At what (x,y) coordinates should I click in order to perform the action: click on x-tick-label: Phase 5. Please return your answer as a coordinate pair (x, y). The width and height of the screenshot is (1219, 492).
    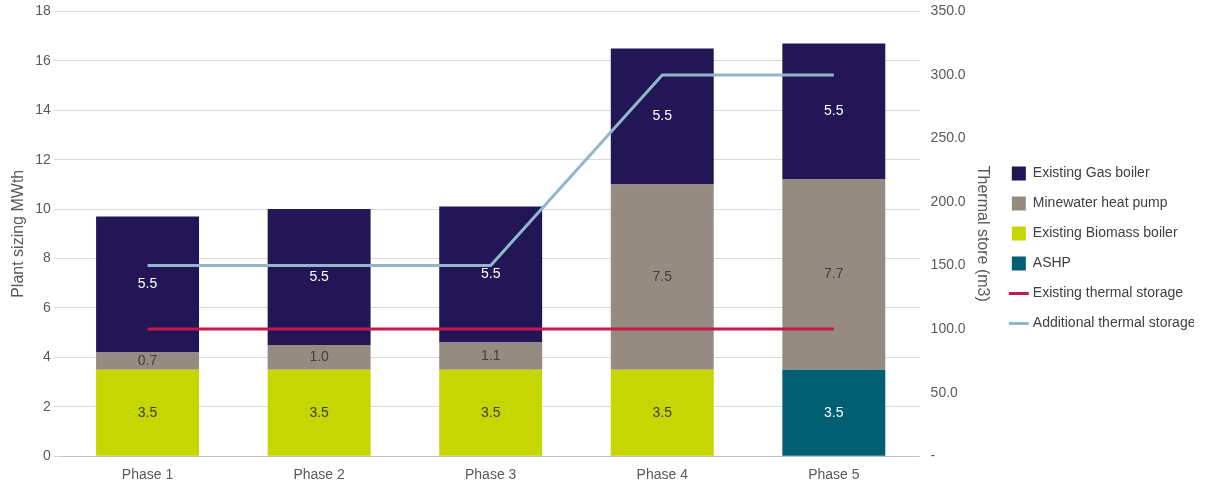
    Looking at the image, I should click on (834, 474).